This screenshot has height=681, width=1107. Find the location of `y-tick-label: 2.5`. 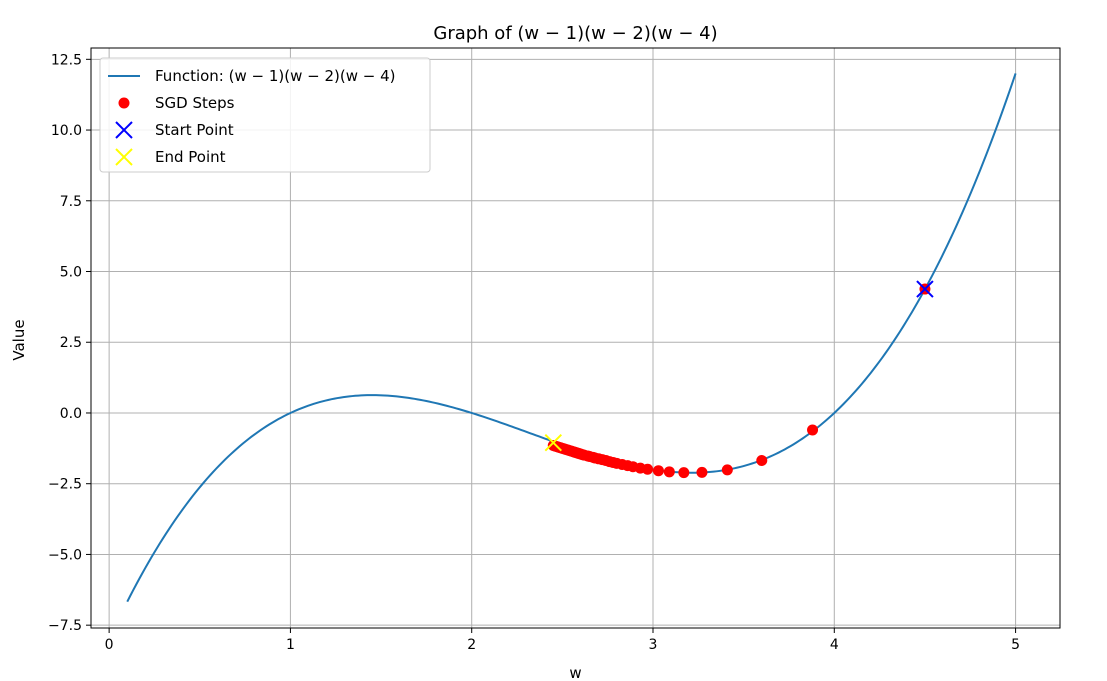

y-tick-label: 2.5 is located at coordinates (71, 343).